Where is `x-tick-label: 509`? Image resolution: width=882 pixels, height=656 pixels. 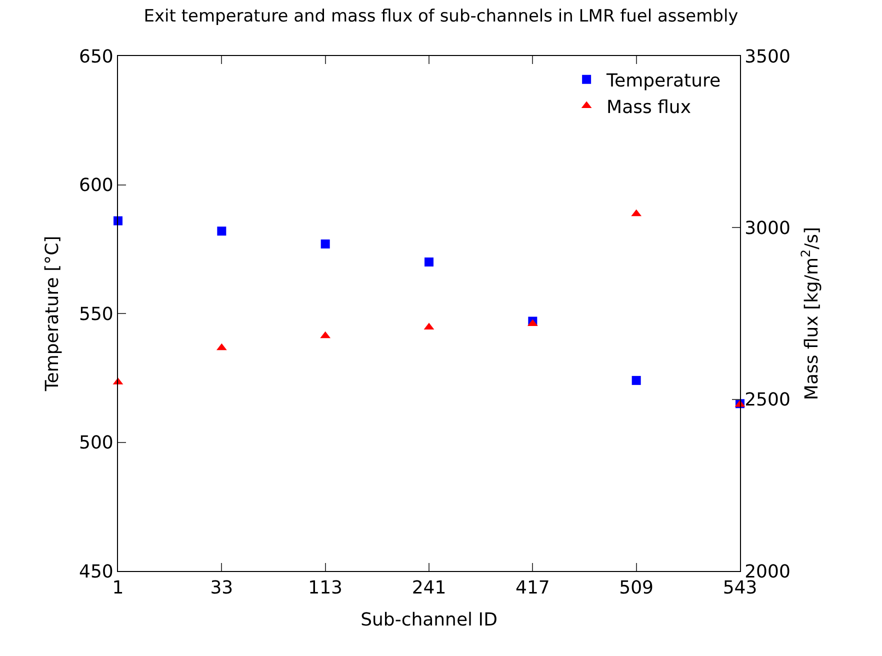
x-tick-label: 509 is located at coordinates (636, 588).